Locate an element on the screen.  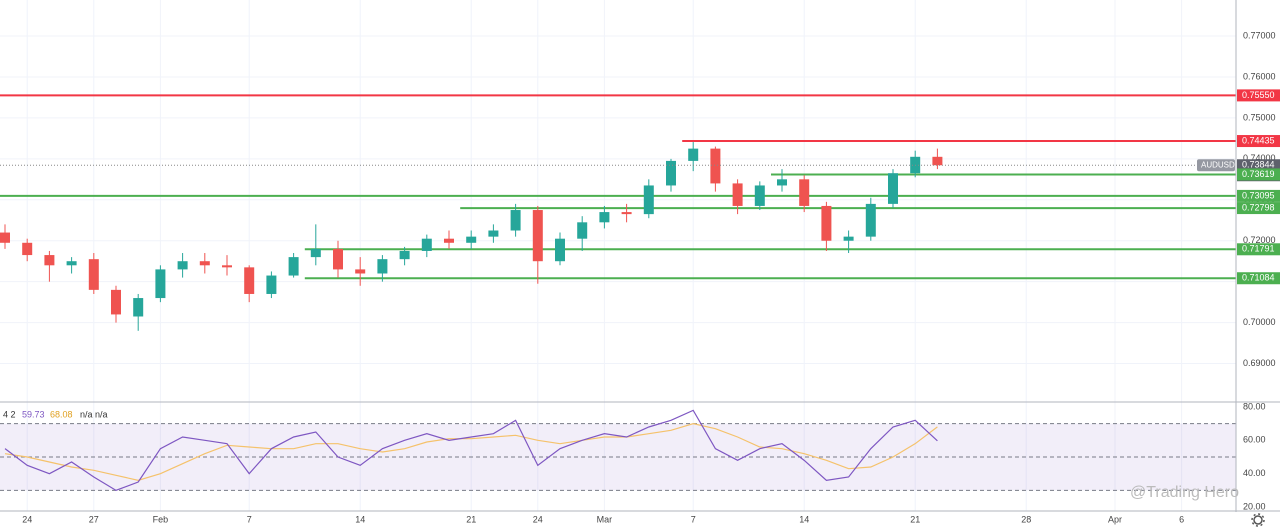
last-price-label: 0.73844 is located at coordinates (1258, 165).